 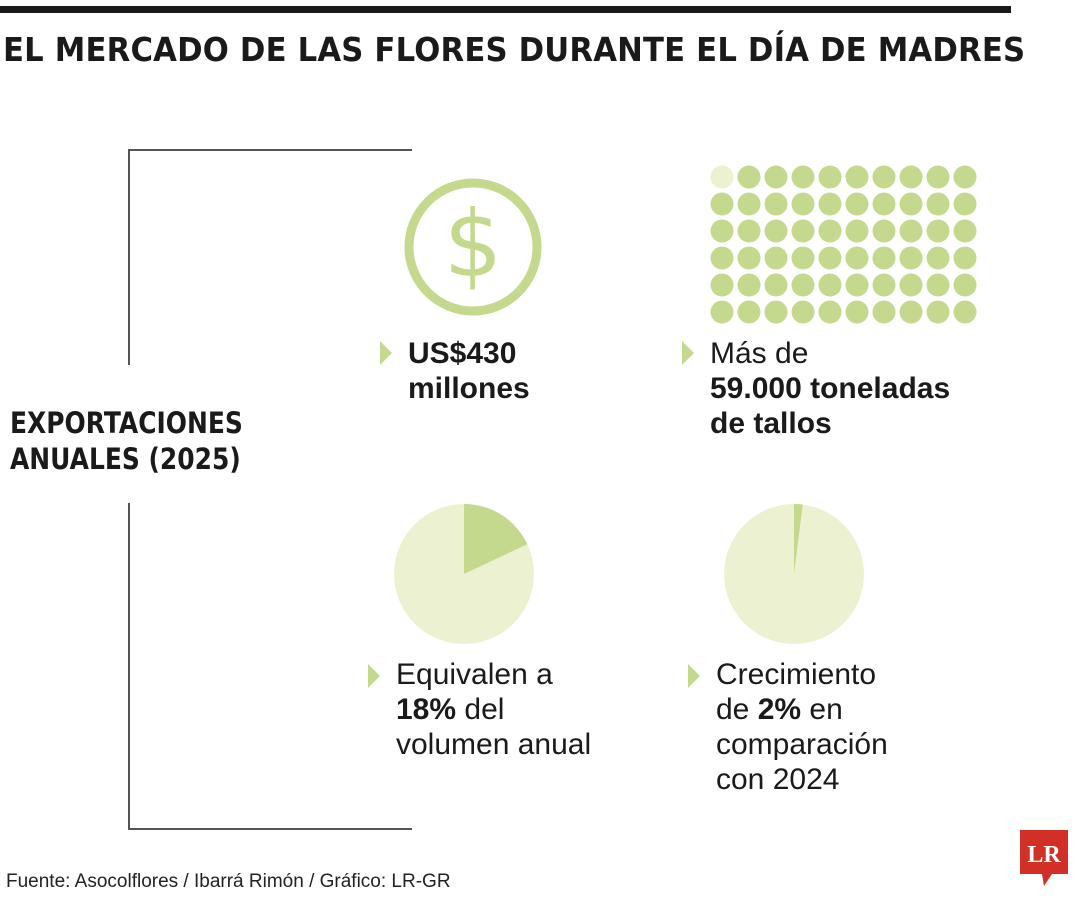 I want to click on stat-share-rest: del, so click(x=480, y=709).